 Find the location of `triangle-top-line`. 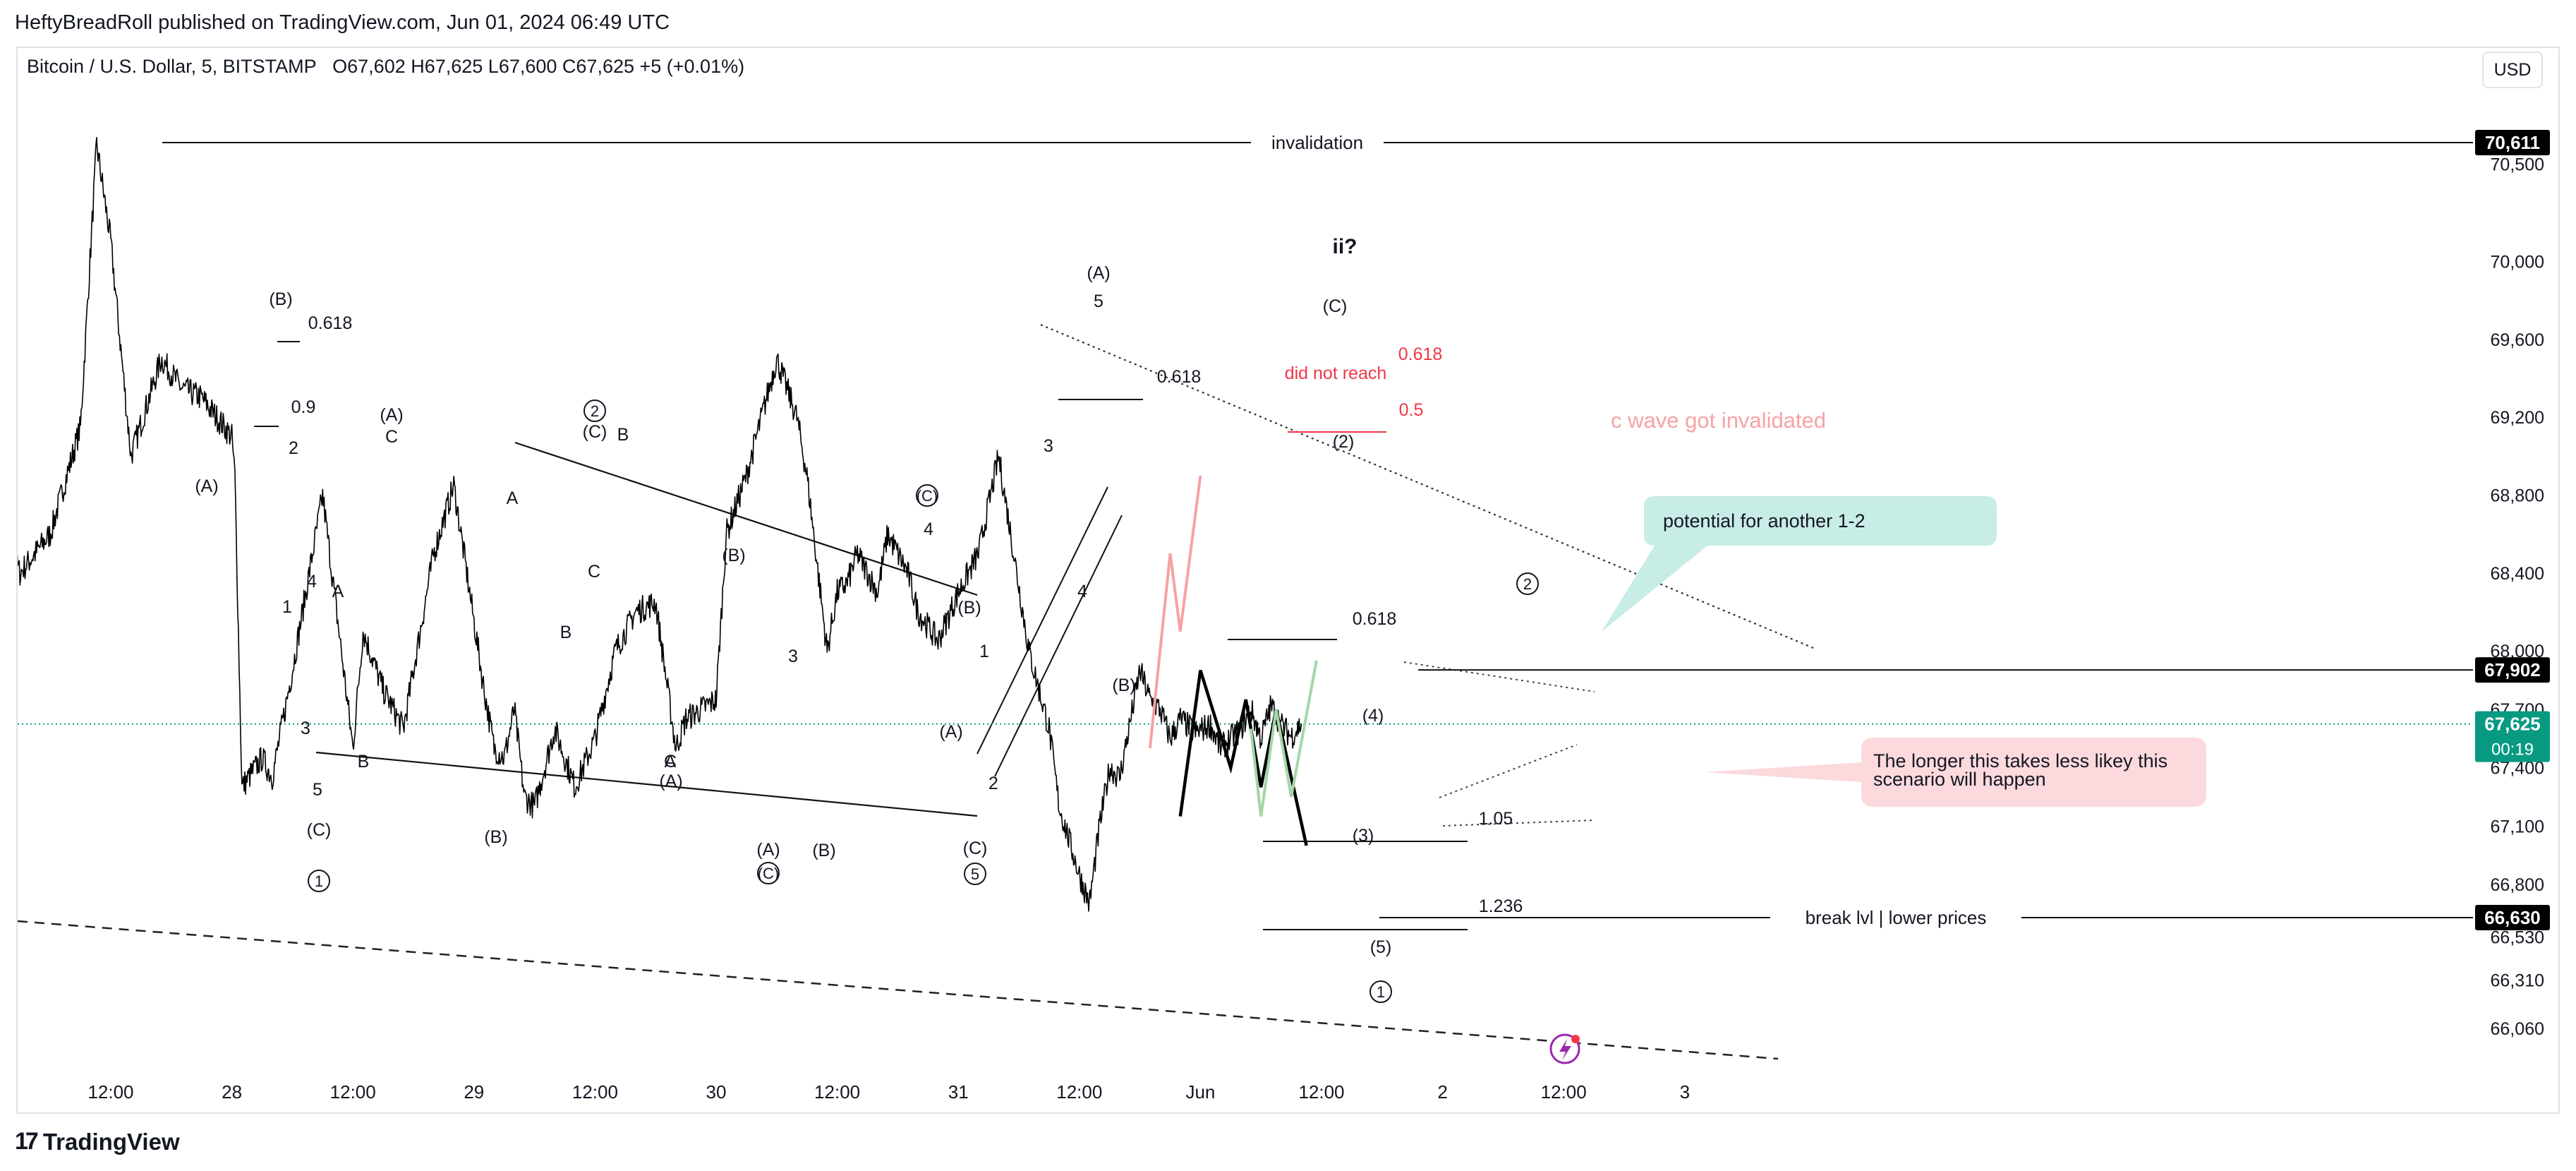

triangle-top-line is located at coordinates (746, 518).